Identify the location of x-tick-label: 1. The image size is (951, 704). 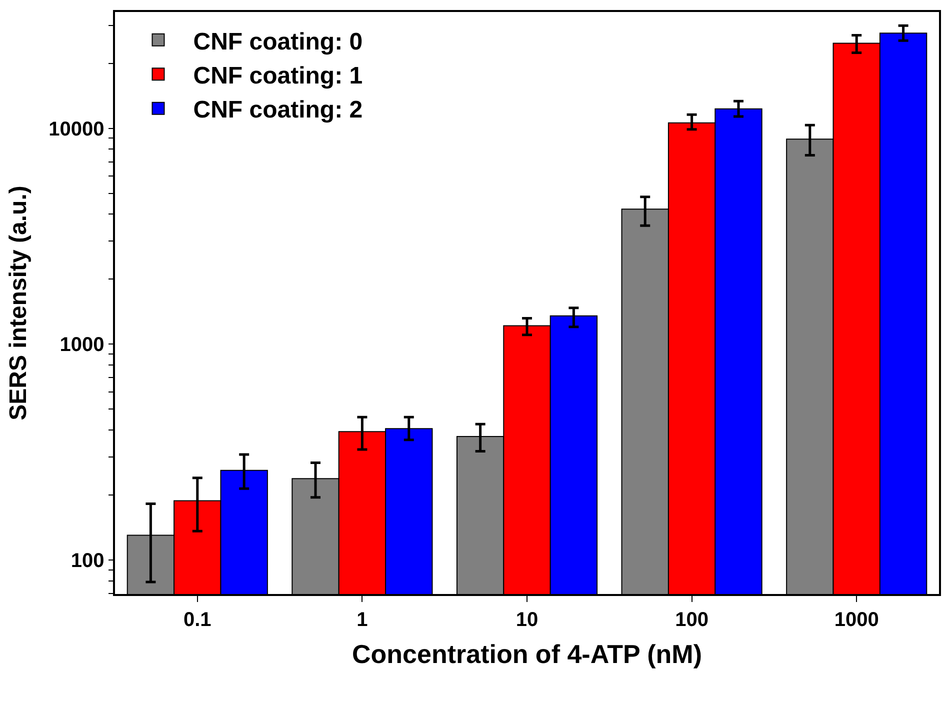
(362, 619).